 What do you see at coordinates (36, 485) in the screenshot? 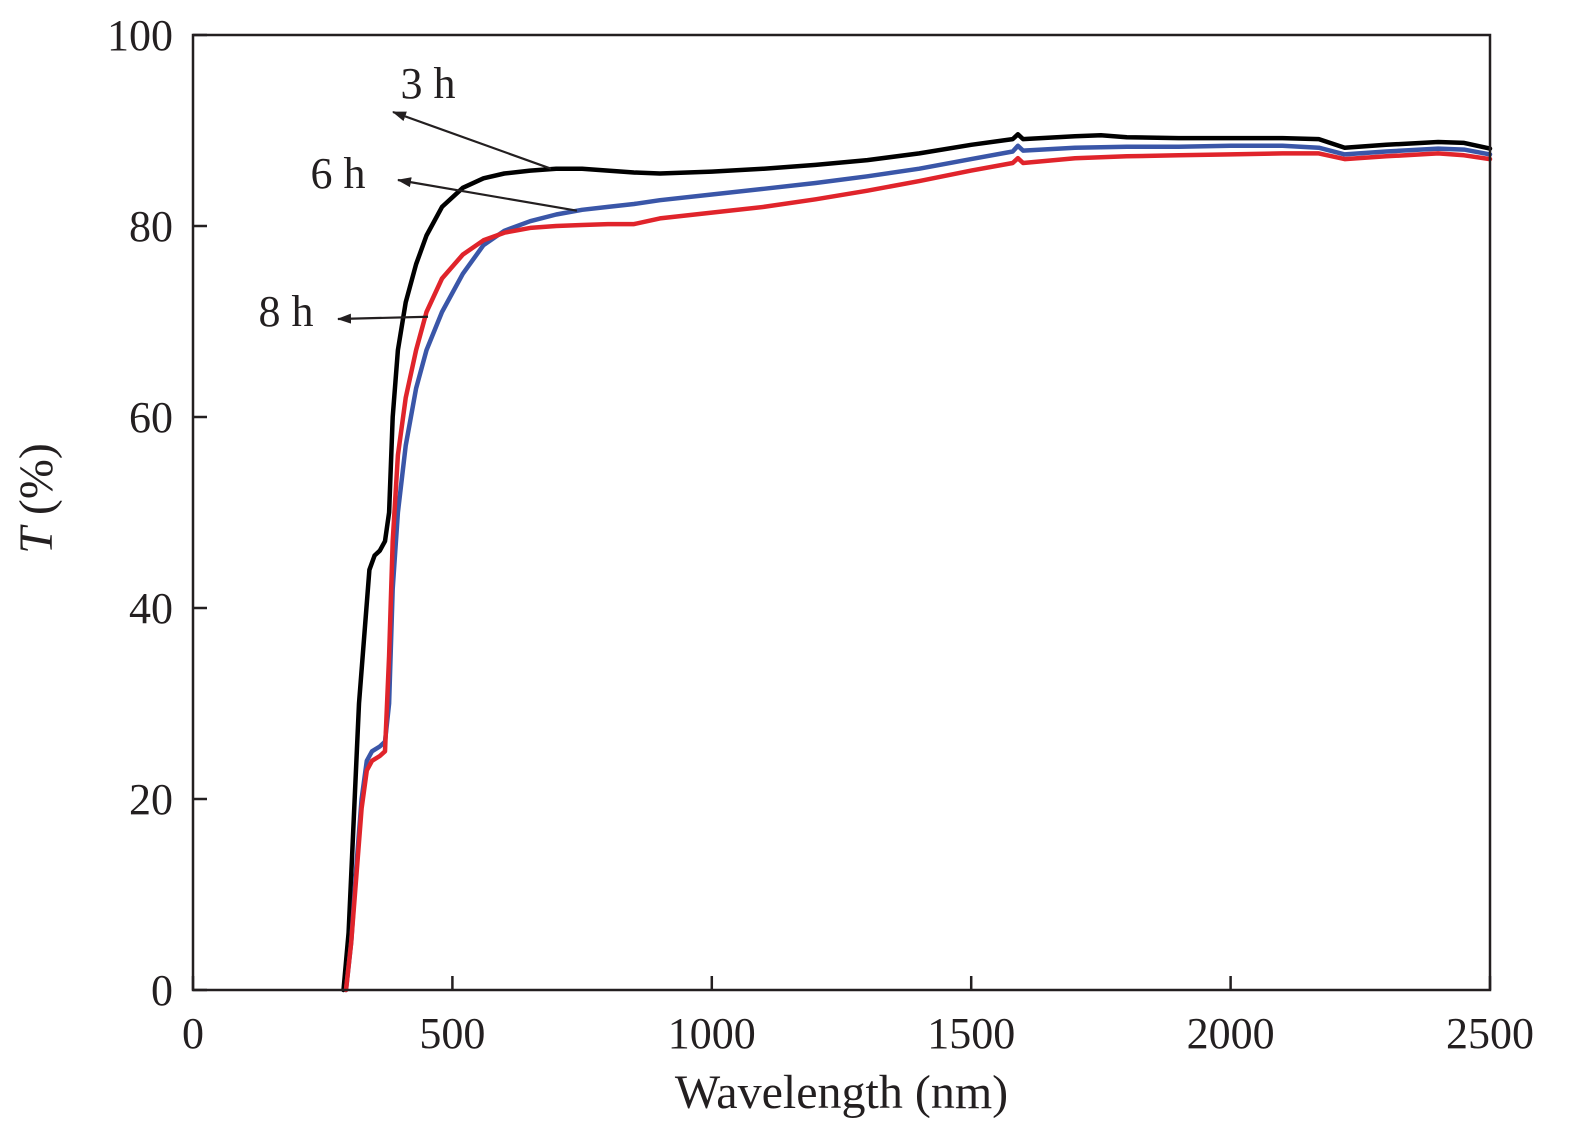
I see `y-axis-title-unit: (%)` at bounding box center [36, 485].